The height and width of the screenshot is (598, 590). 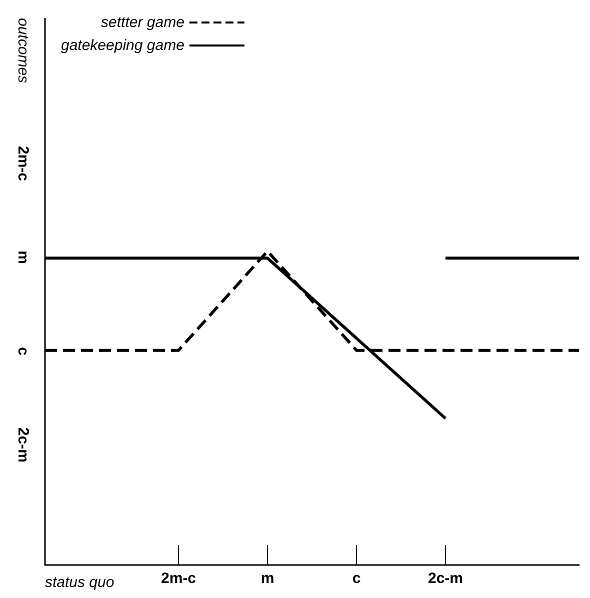 What do you see at coordinates (446, 578) in the screenshot?
I see `x-tick-label: 2c-m` at bounding box center [446, 578].